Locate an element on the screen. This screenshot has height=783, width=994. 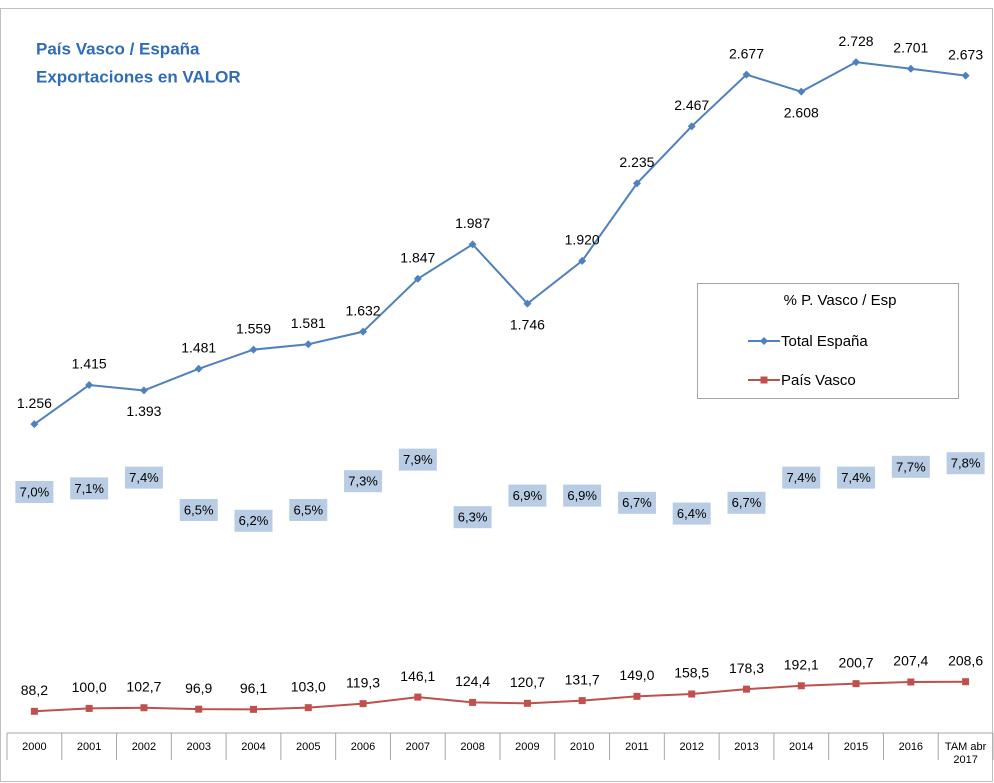
data-label: 6,7% is located at coordinates (637, 502).